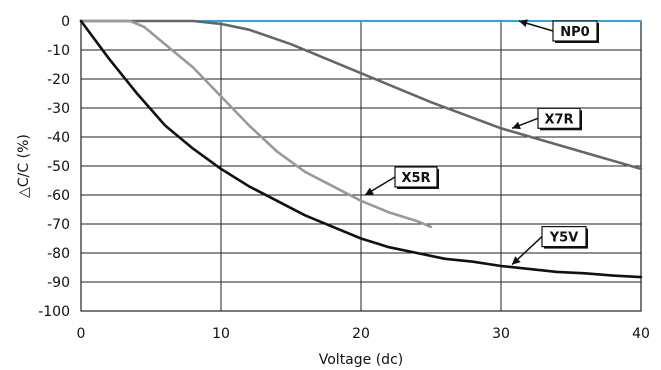  I want to click on x-tick-label: 10, so click(221, 334).